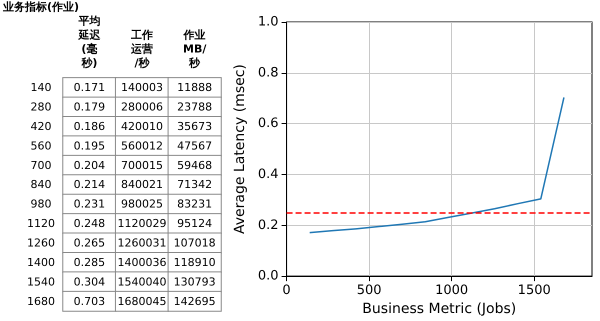  I want to click on data-label: 560012, so click(142, 145).